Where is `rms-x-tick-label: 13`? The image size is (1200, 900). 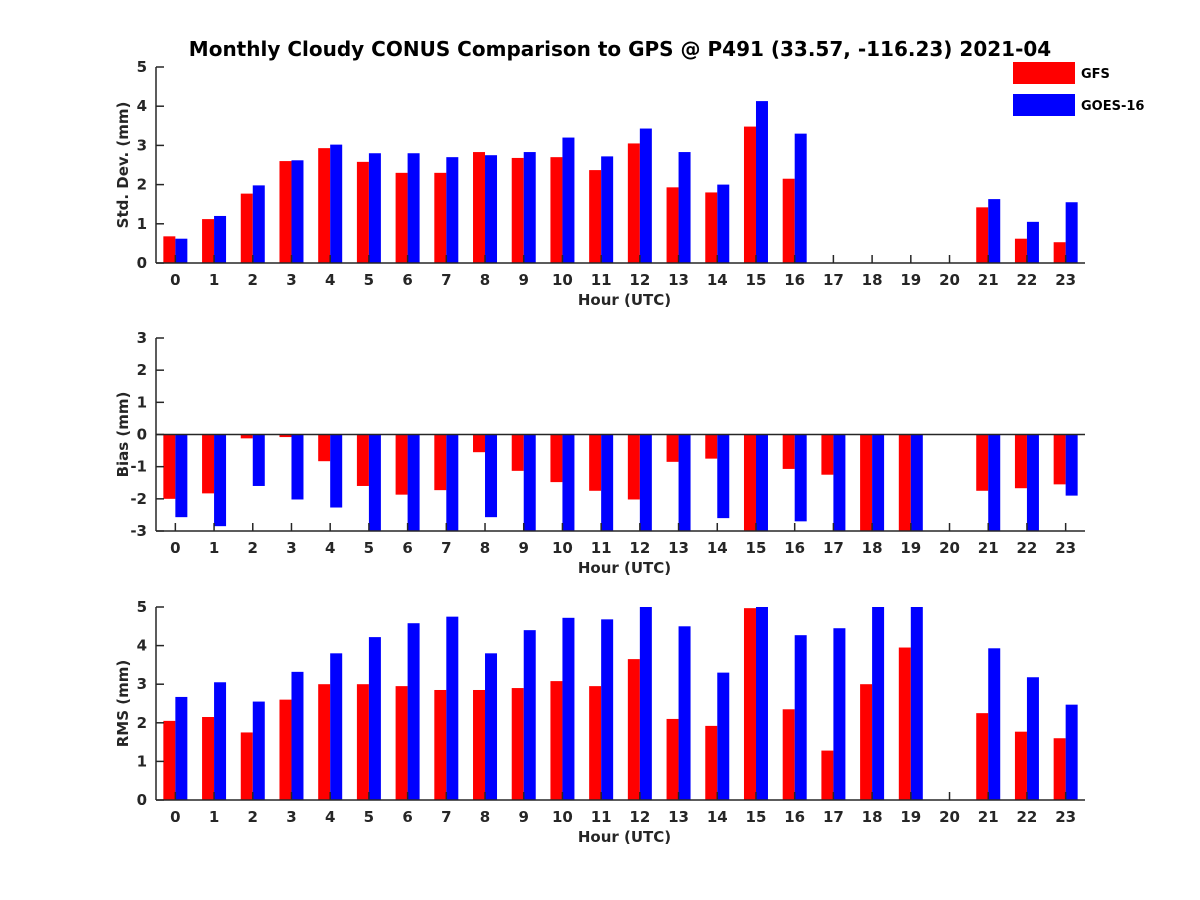
rms-x-tick-label: 13 is located at coordinates (678, 817).